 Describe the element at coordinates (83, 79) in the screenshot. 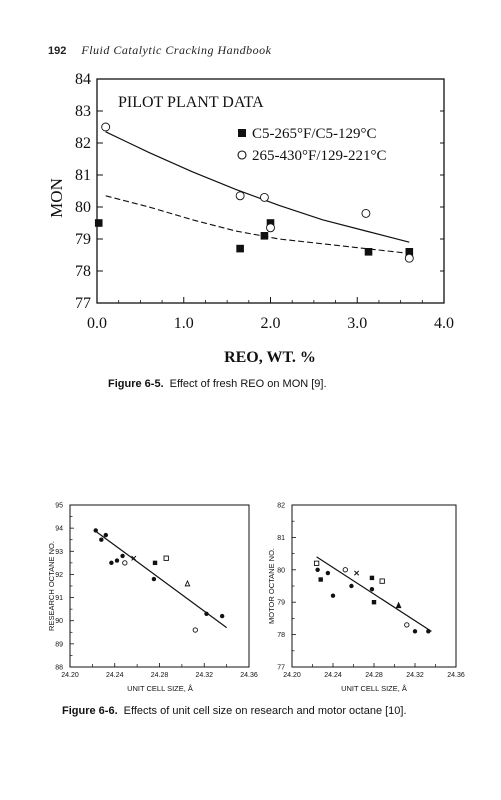

I see `y-tick-label: 84` at that location.